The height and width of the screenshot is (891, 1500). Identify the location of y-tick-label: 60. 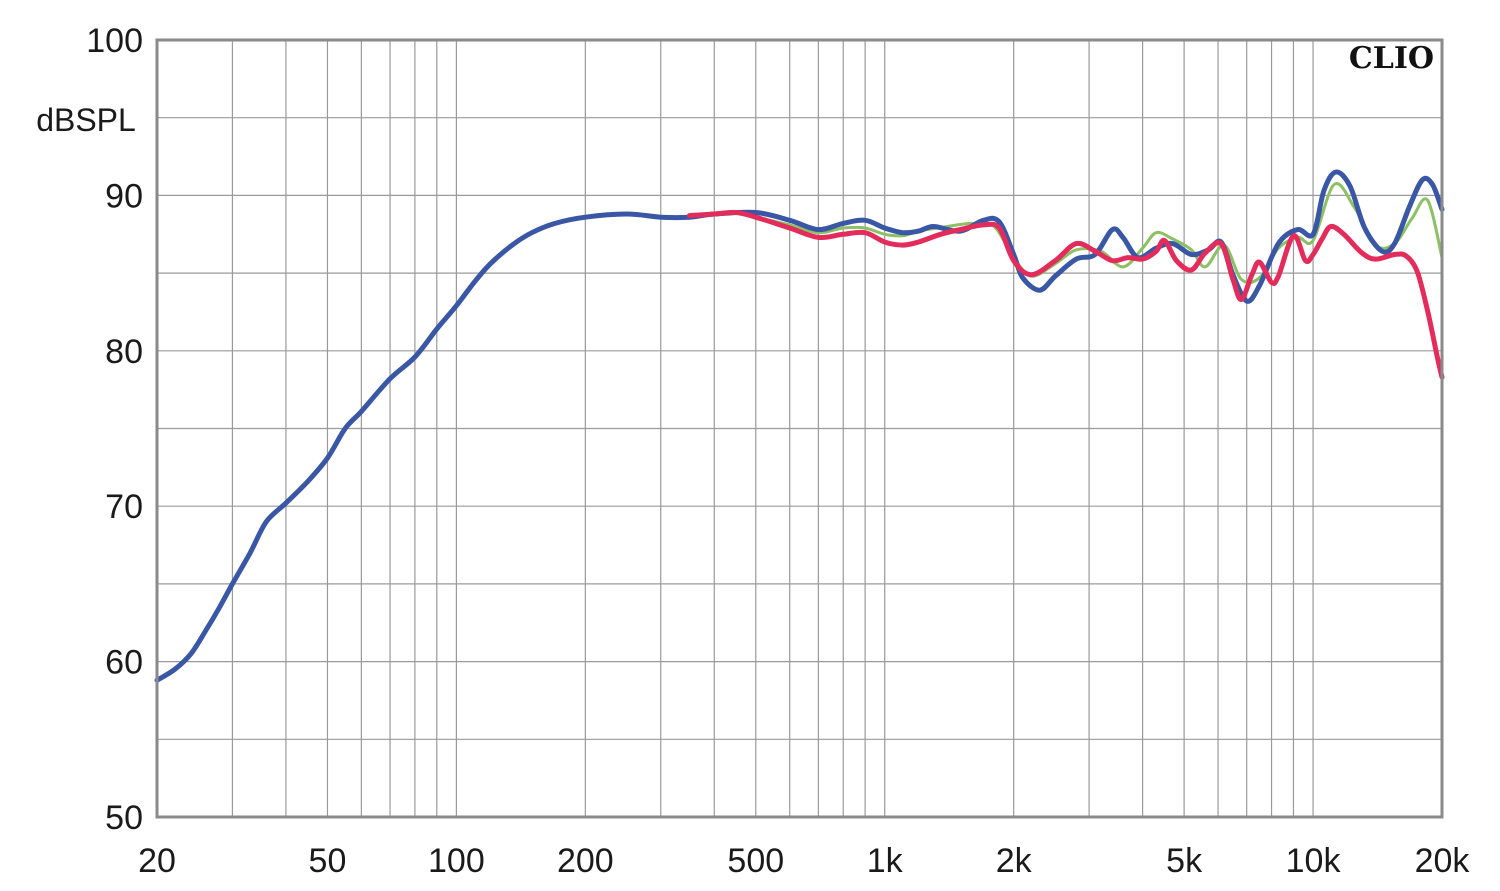
(124, 663).